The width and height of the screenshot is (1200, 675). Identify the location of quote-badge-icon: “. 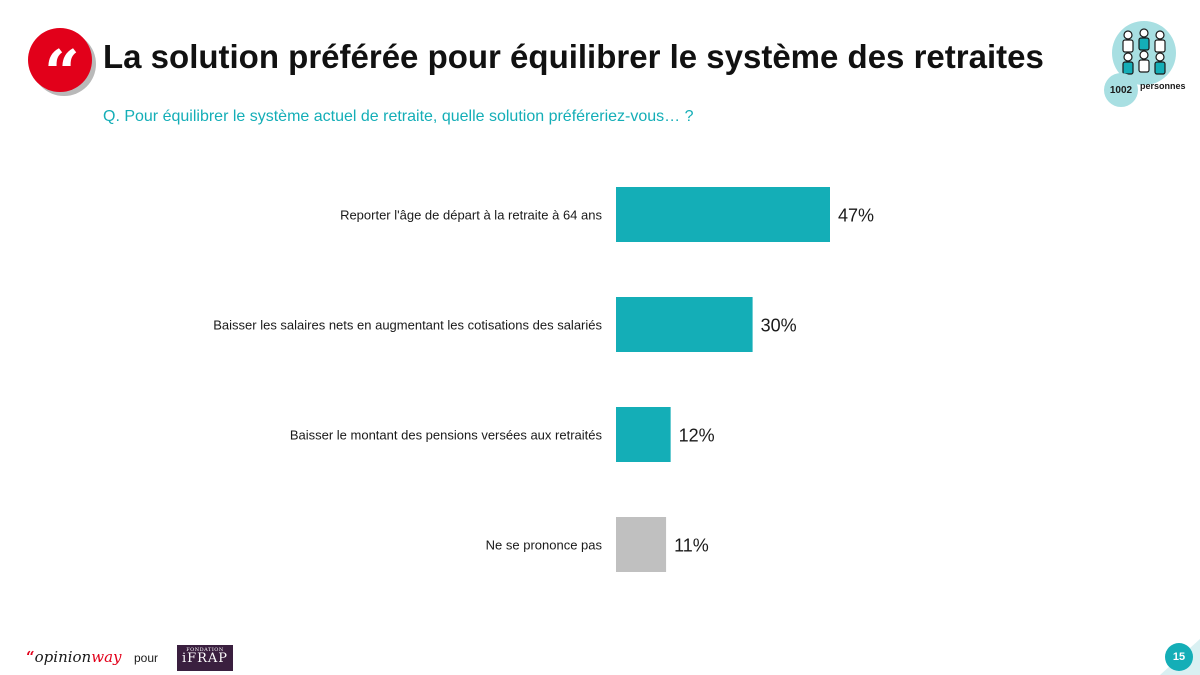
(60, 66).